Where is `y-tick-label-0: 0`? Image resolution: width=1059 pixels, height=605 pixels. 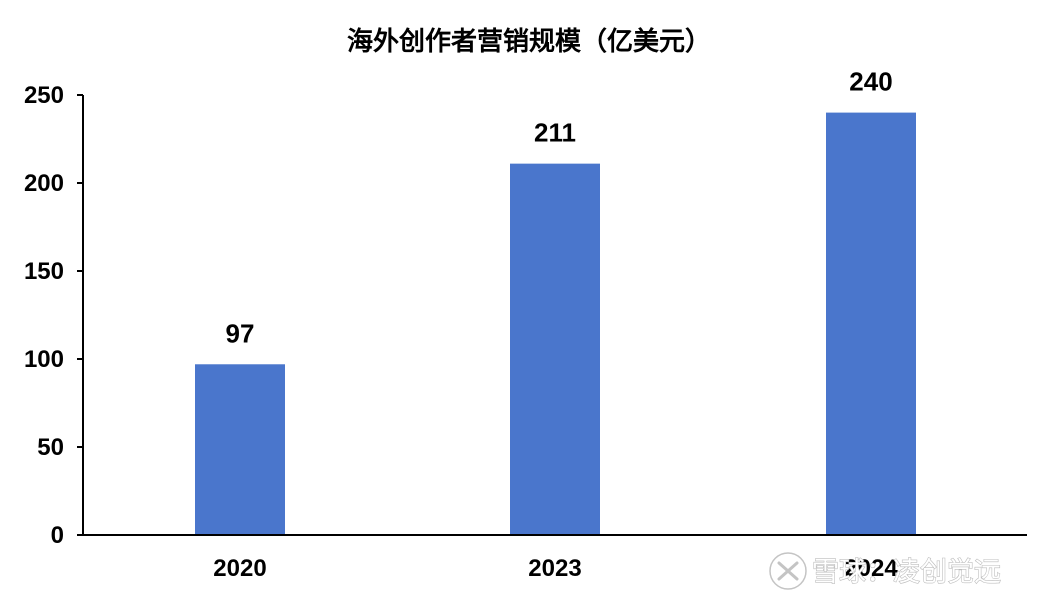 y-tick-label-0: 0 is located at coordinates (57, 535).